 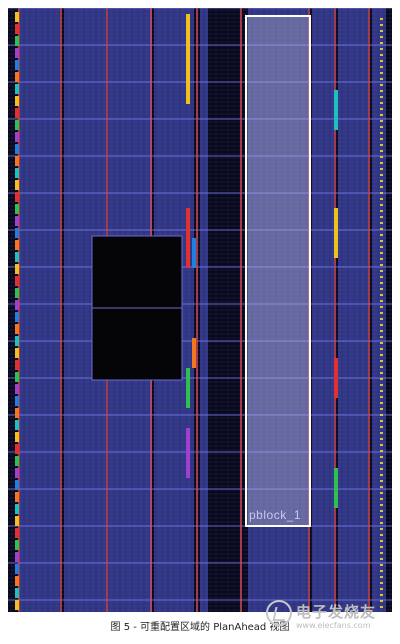 I want to click on watermark-title: 电子发烧友, so click(x=336, y=612).